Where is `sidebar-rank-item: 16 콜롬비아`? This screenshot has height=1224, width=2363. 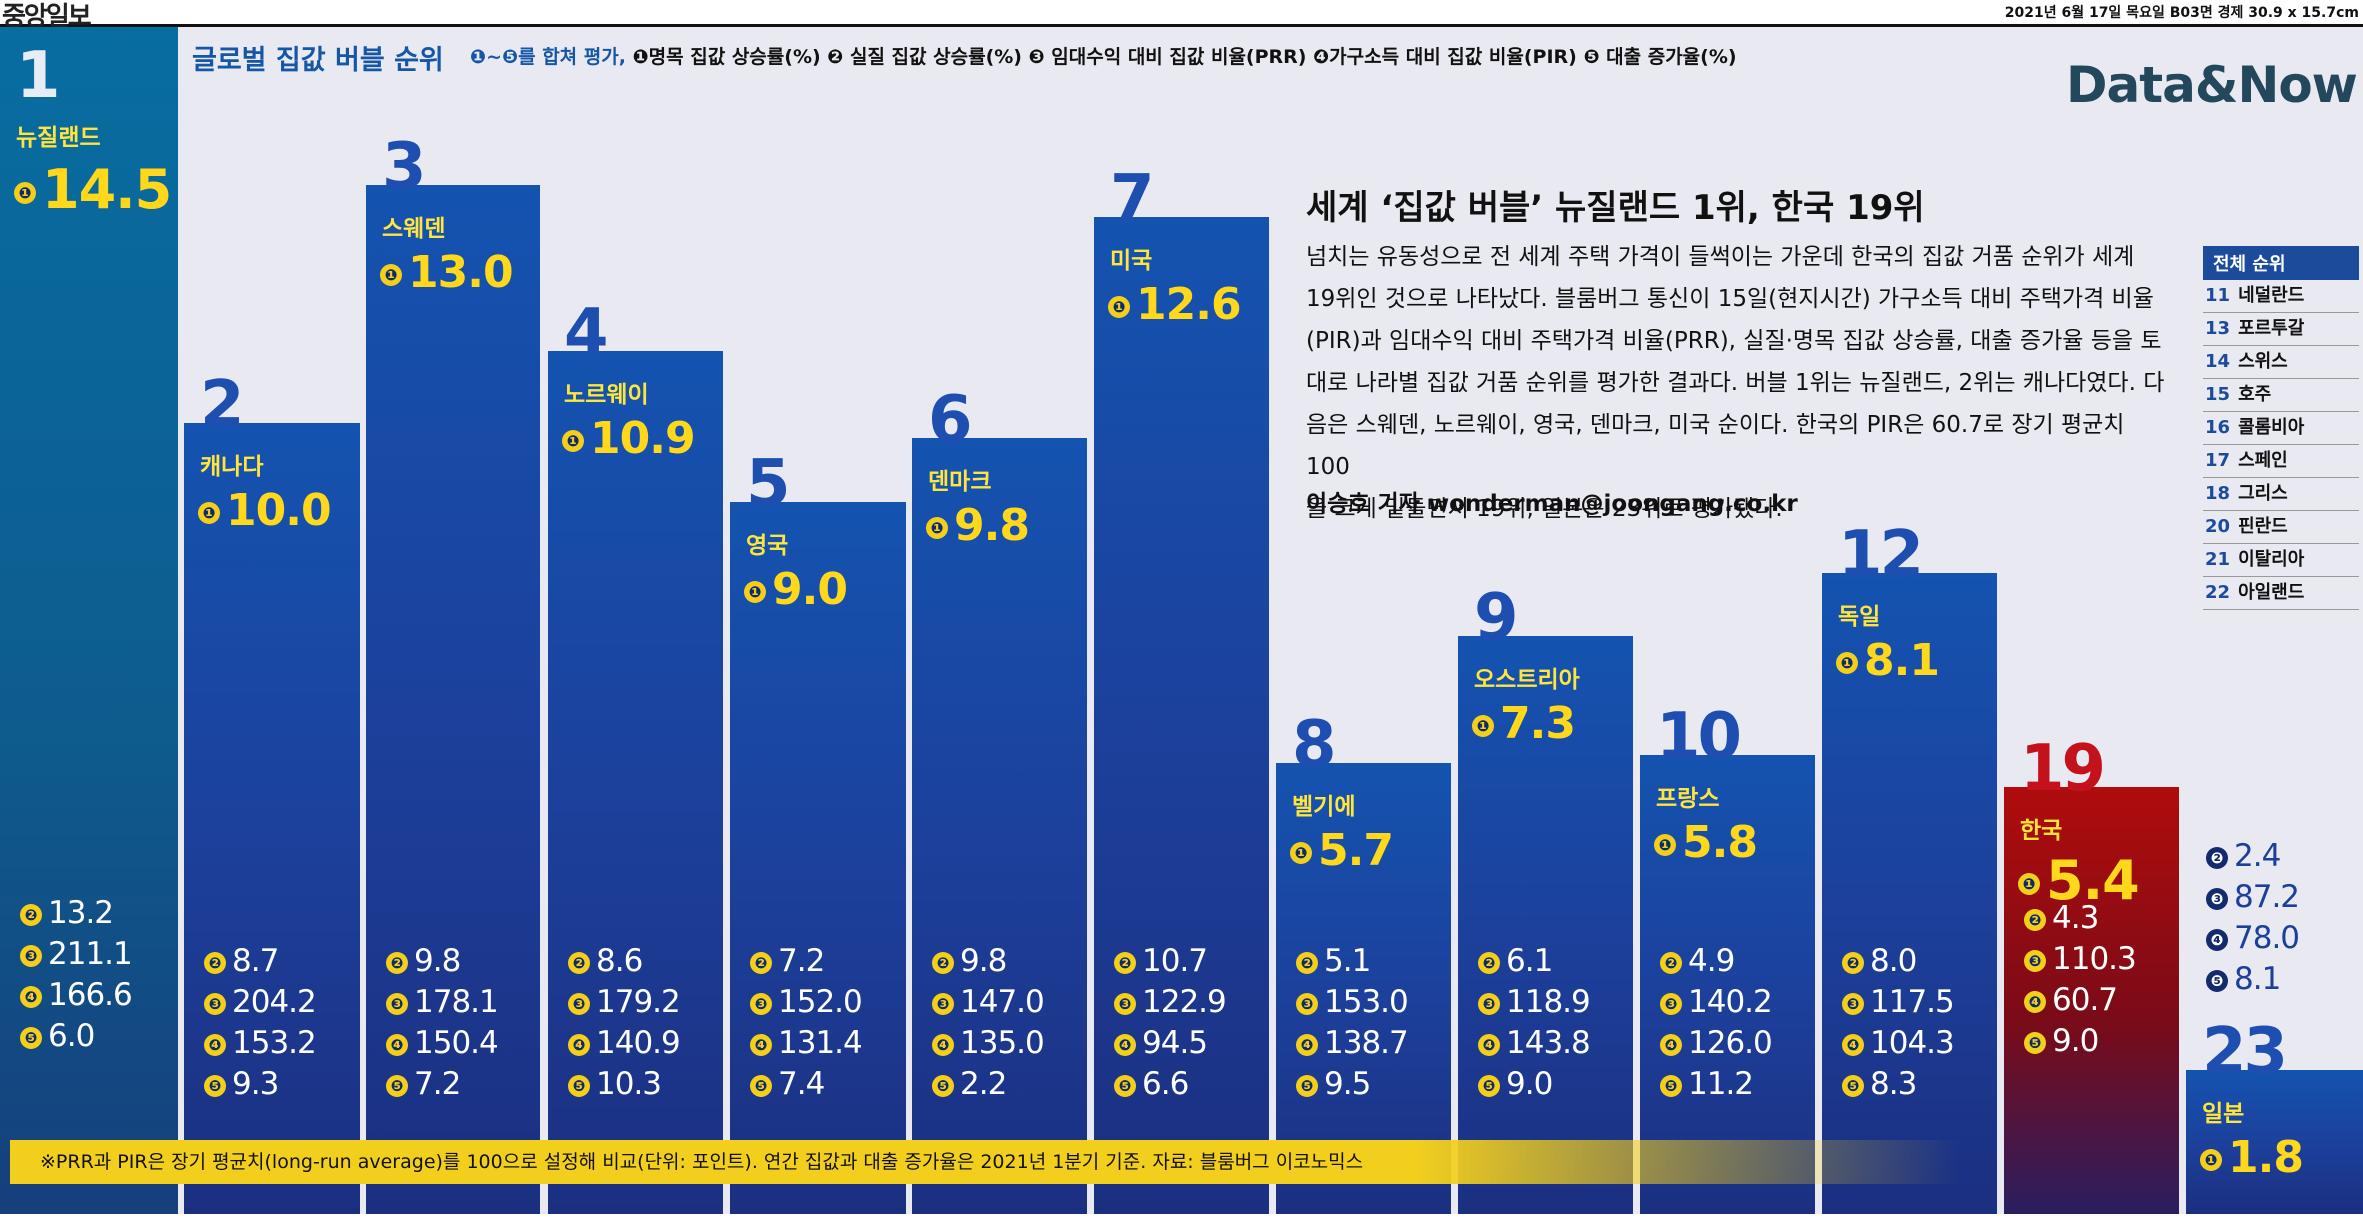
sidebar-rank-item: 16 콜롬비아 is located at coordinates (2281, 428).